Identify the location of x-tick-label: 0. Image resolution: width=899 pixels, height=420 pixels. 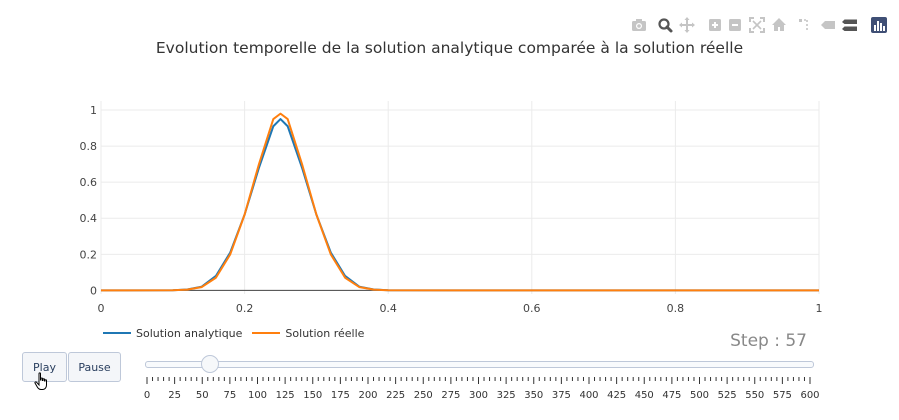
(101, 308).